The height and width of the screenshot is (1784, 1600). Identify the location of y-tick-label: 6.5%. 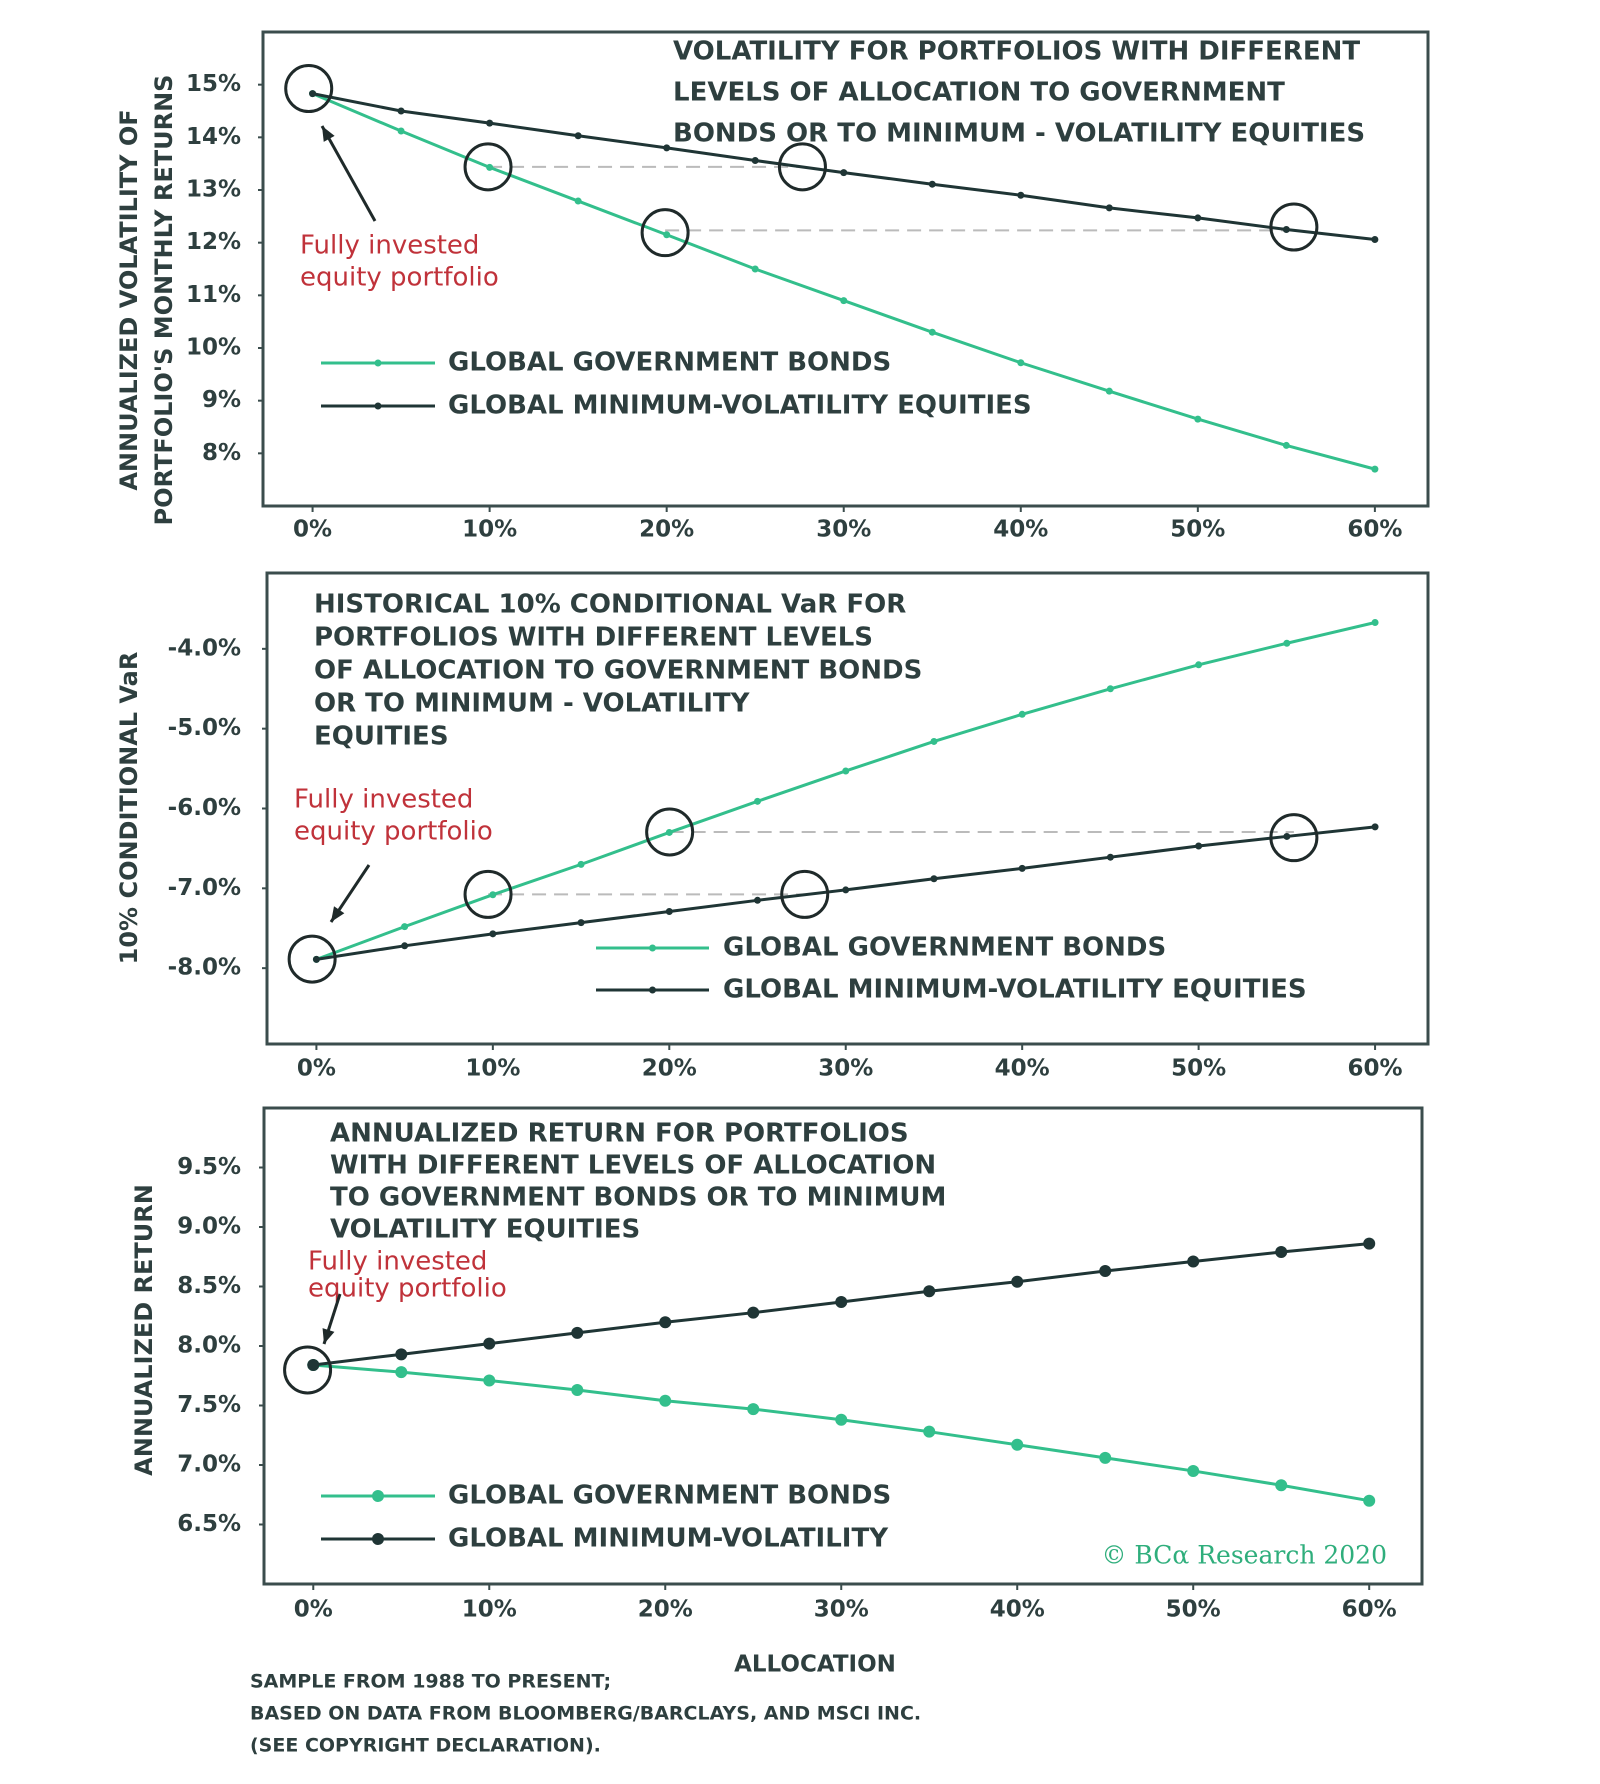
(209, 1524).